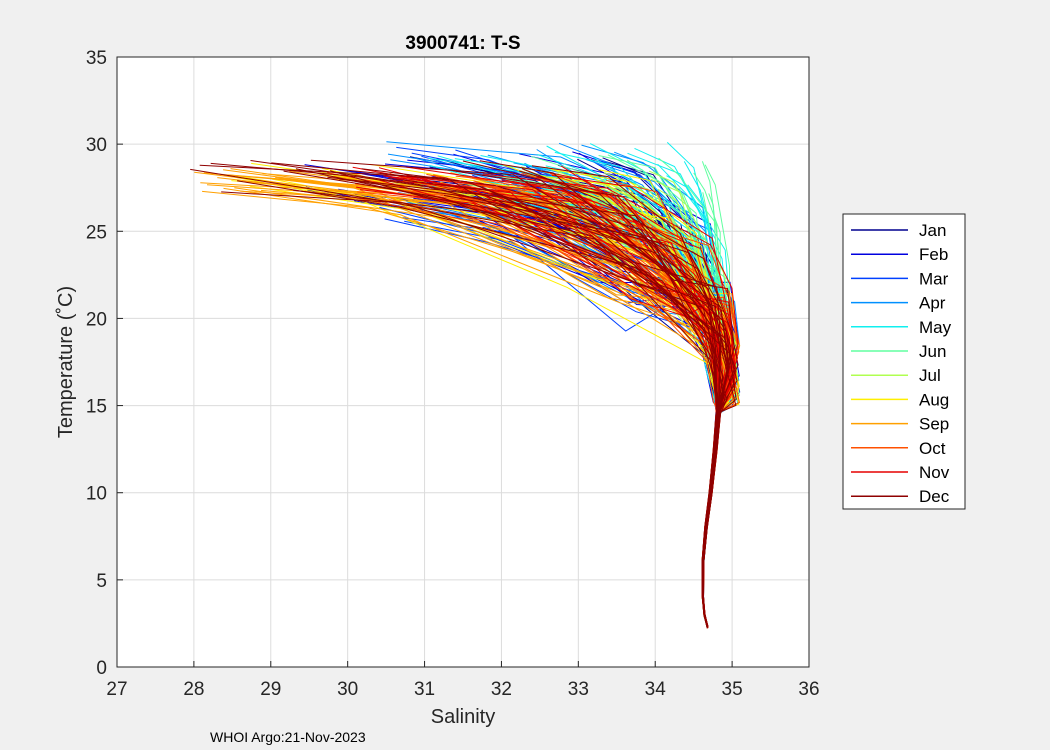 The image size is (1050, 750). Describe the element at coordinates (808, 689) in the screenshot. I see `x-tick-label: 36` at that location.